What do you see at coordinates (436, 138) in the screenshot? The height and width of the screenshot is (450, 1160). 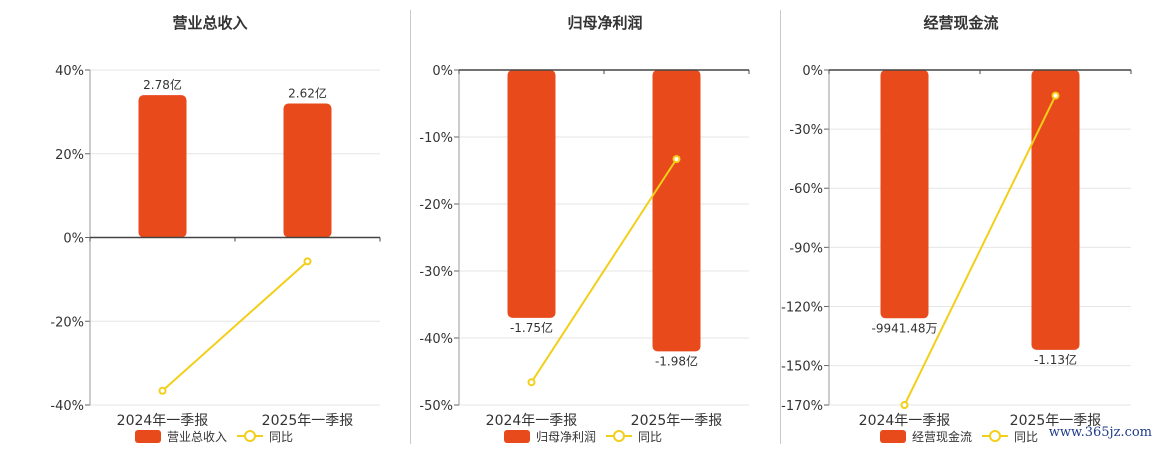 I see `y-tick-label: -10%` at bounding box center [436, 138].